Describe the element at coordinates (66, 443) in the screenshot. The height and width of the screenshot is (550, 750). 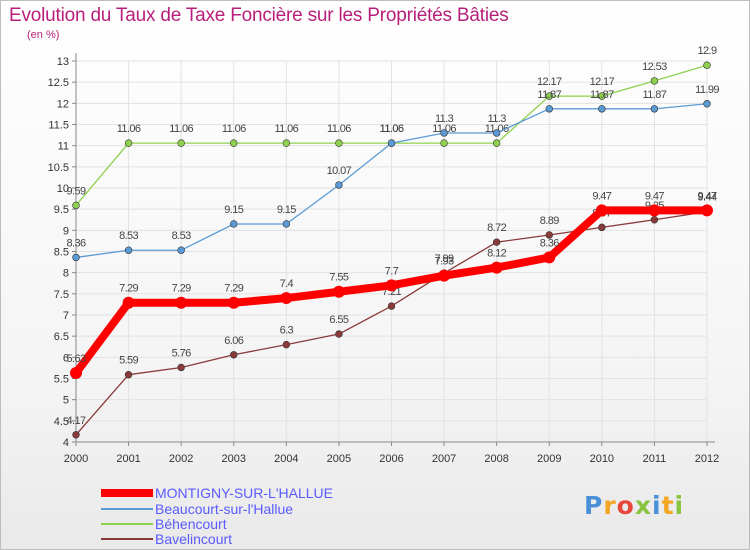
I see `y-tick-label: 4` at that location.